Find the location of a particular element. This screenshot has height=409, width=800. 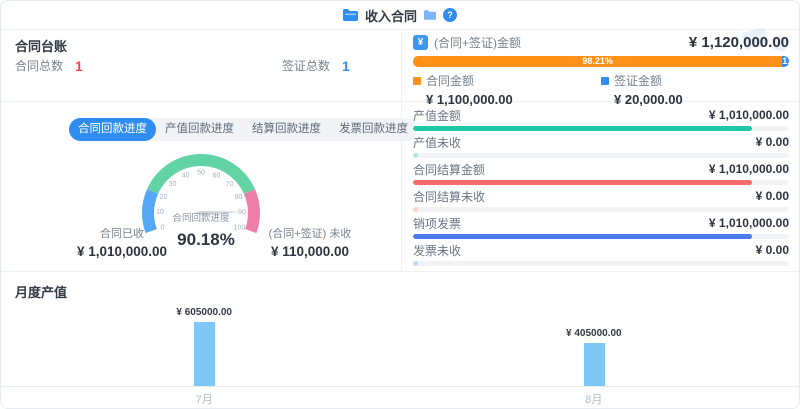

legend-item: 合同金额 ¥ 1,100,000.00 is located at coordinates (507, 89).